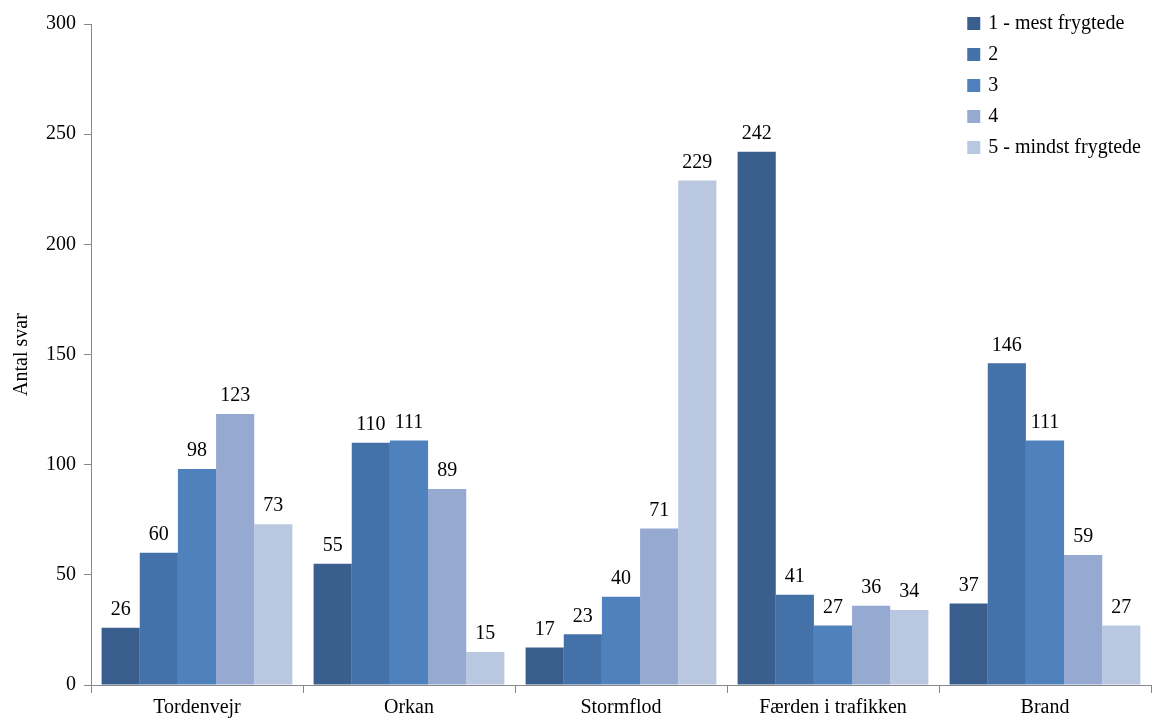 Image resolution: width=1161 pixels, height=727 pixels. Describe the element at coordinates (235, 394) in the screenshot. I see `data-label: 123` at that location.